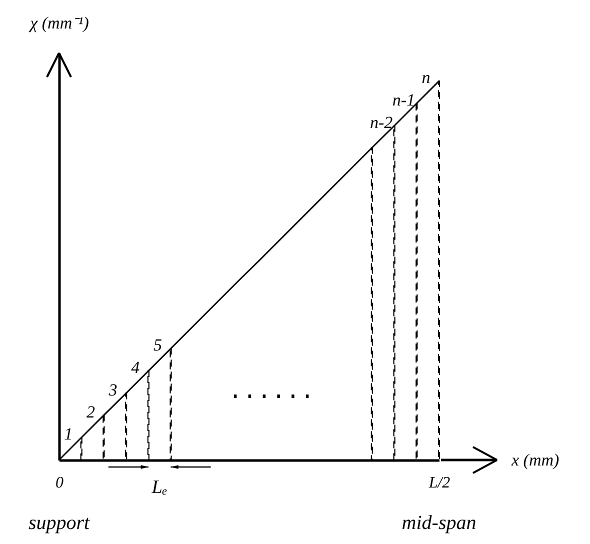  Describe the element at coordinates (135, 367) in the screenshot. I see `annotation: 4` at that location.